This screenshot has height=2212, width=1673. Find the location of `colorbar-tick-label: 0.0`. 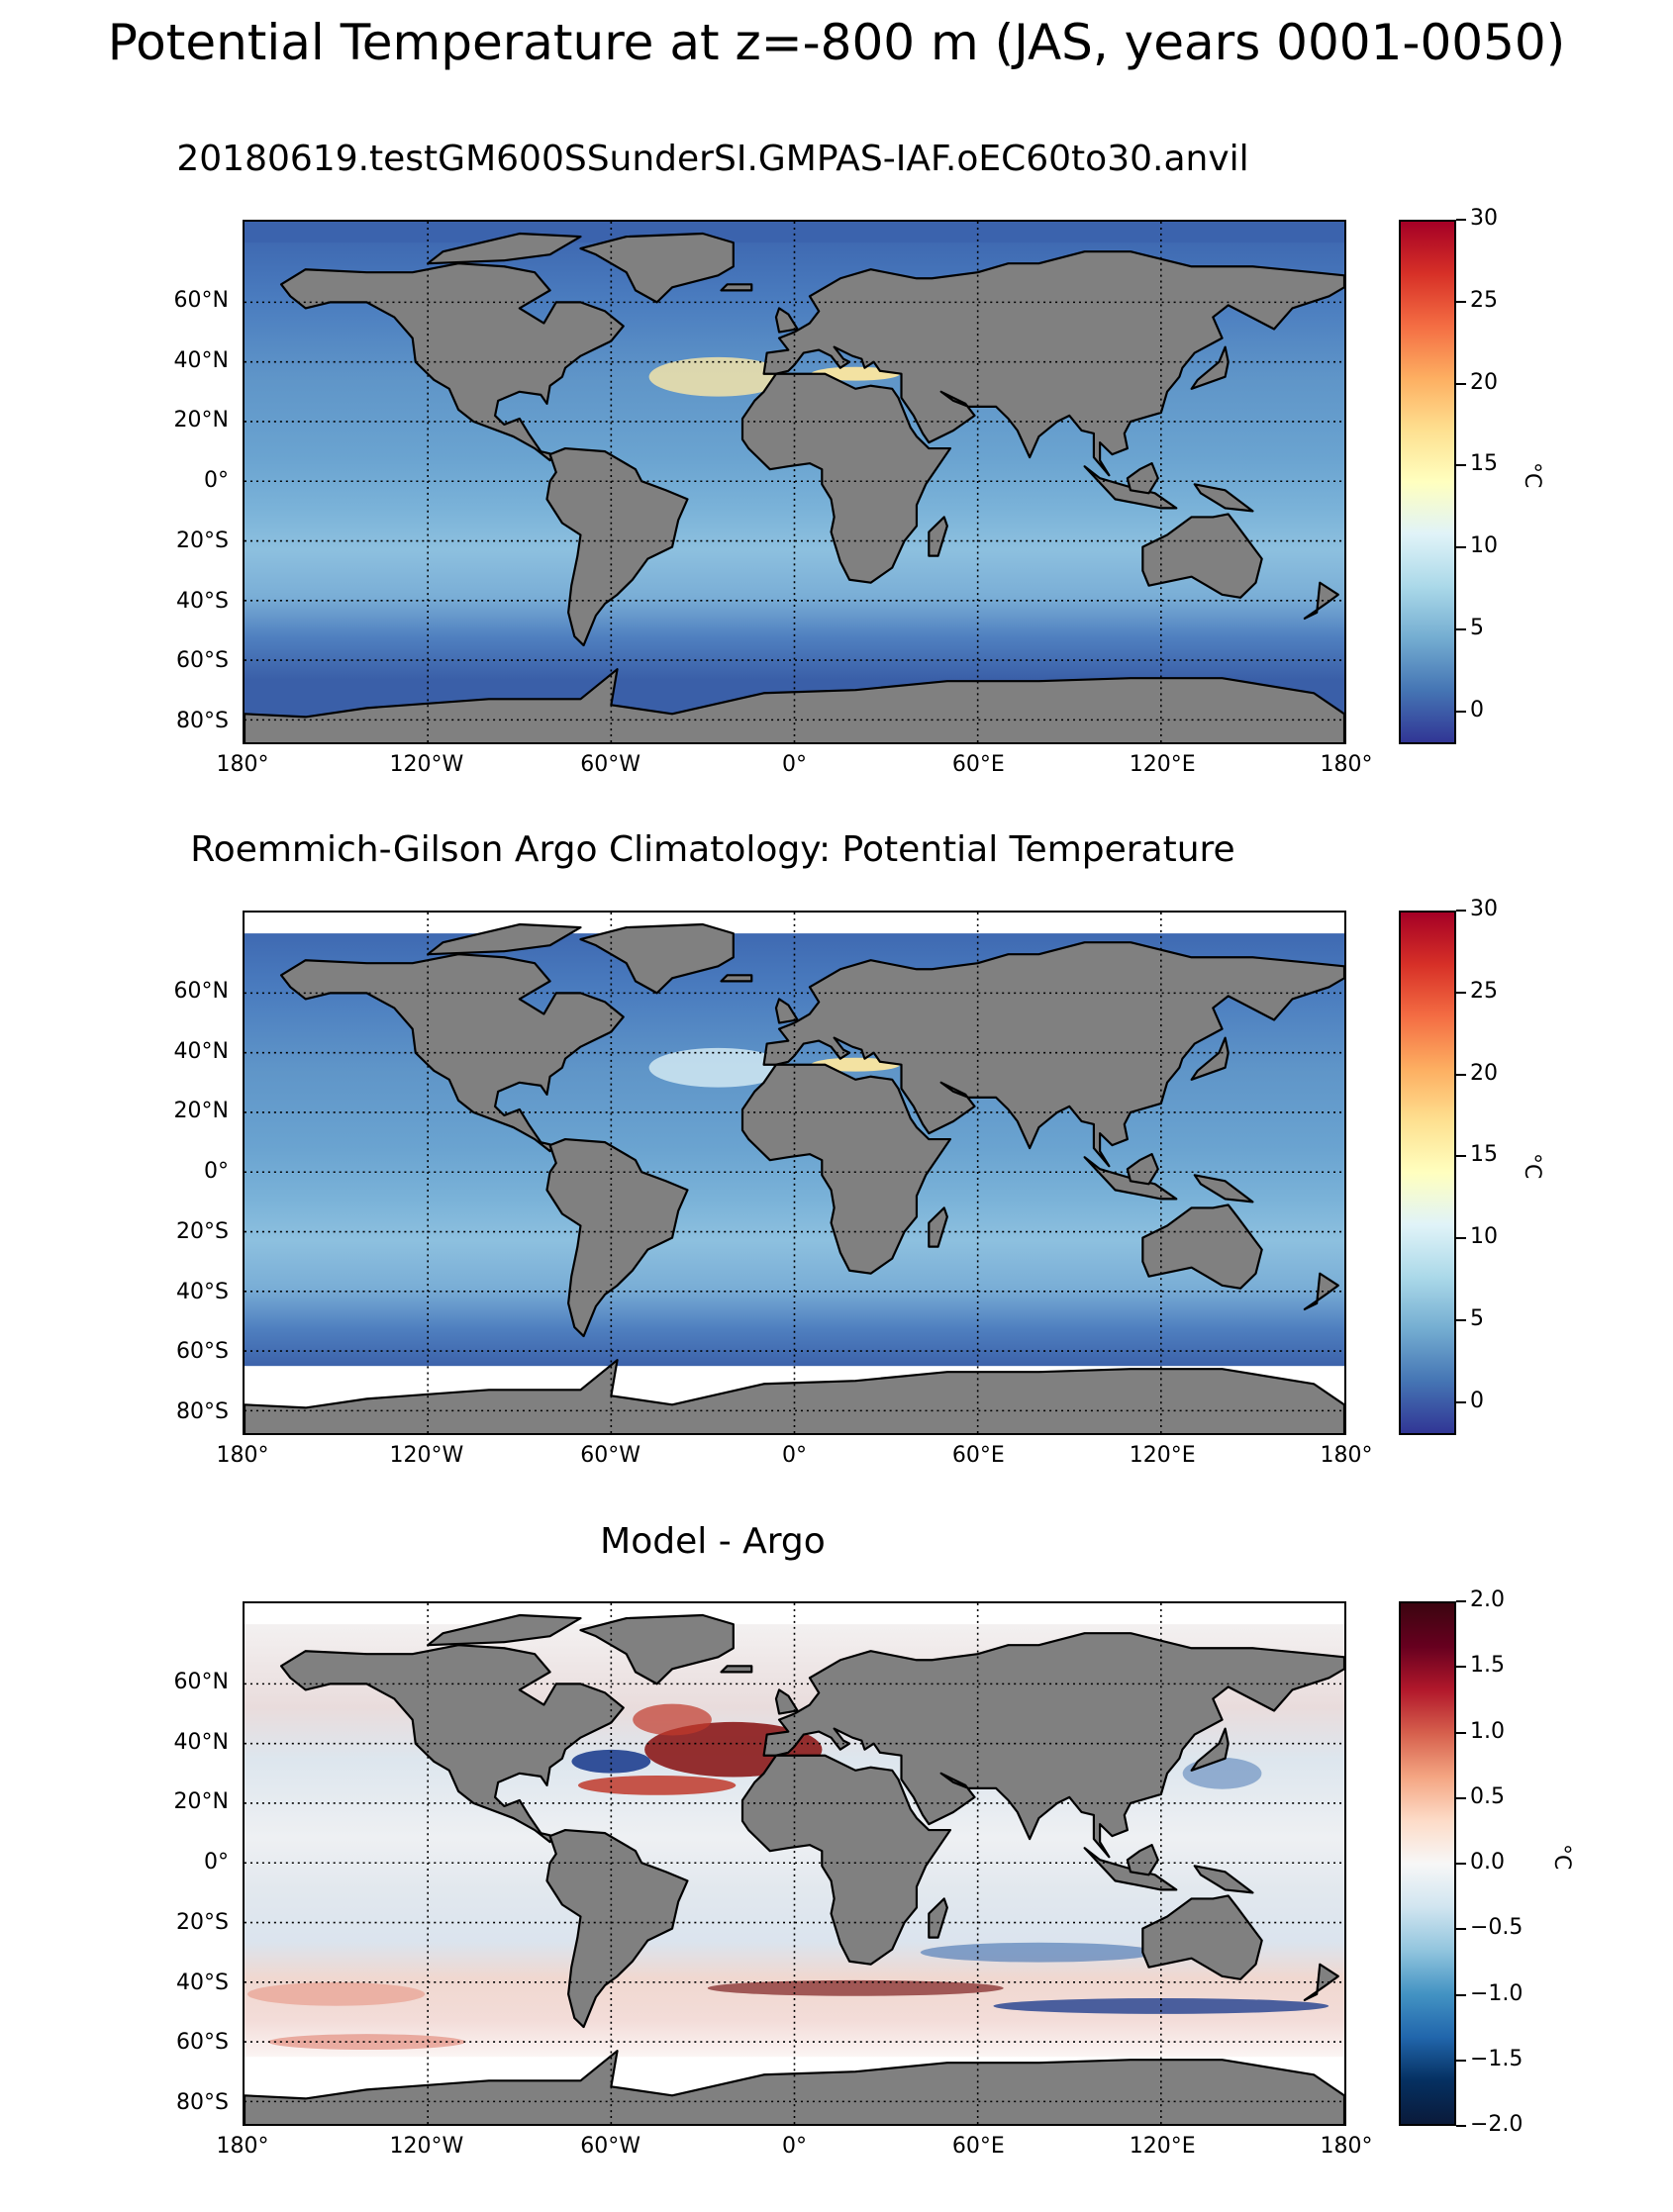

colorbar-tick-label: 0.0 is located at coordinates (1487, 1862).